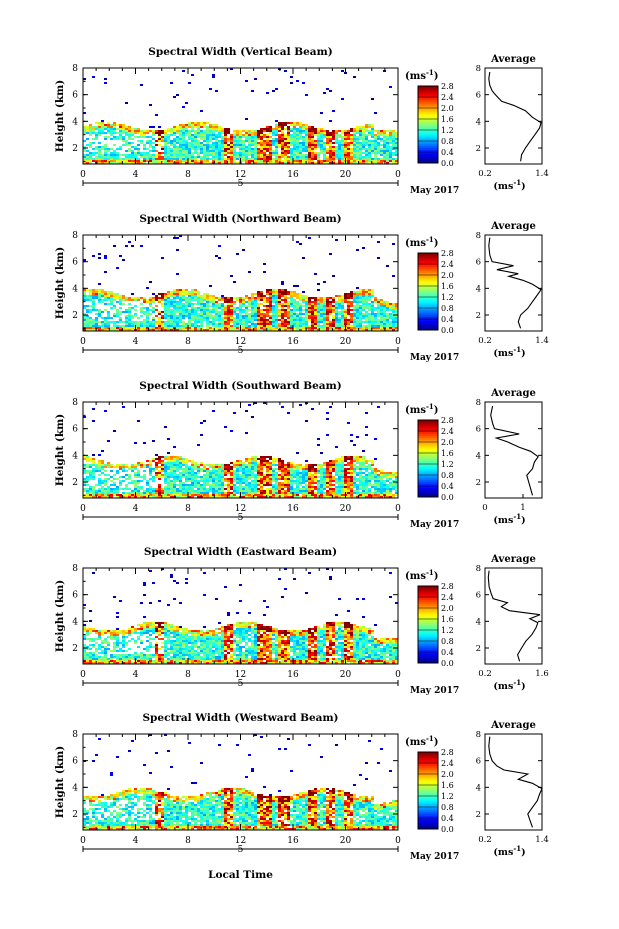 The height and width of the screenshot is (929, 619). Describe the element at coordinates (136, 175) in the screenshot. I see `x-tick-label: 4` at that location.